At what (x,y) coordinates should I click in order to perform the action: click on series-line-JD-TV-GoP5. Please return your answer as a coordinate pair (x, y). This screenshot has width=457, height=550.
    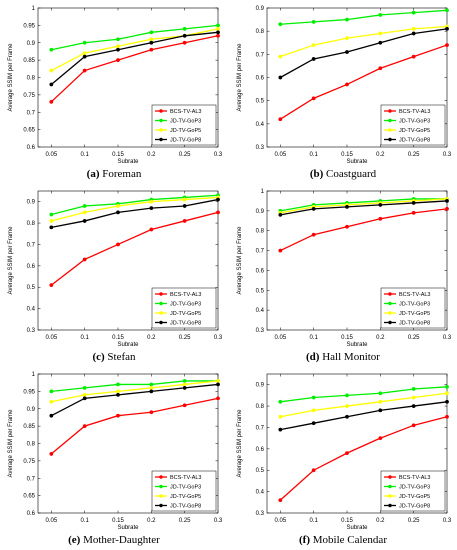
    Looking at the image, I should click on (364, 41).